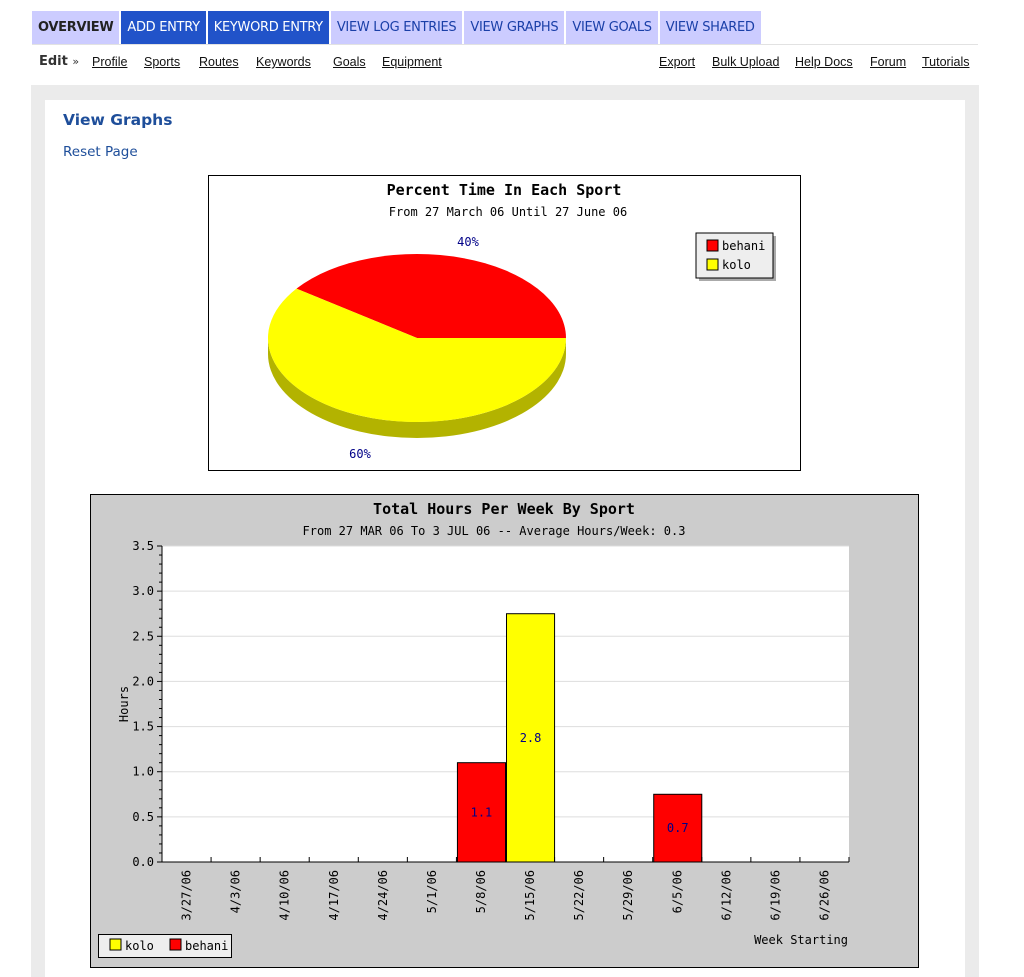 The width and height of the screenshot is (1024, 977). I want to click on x-tick-label: 6/19/06, so click(775, 895).